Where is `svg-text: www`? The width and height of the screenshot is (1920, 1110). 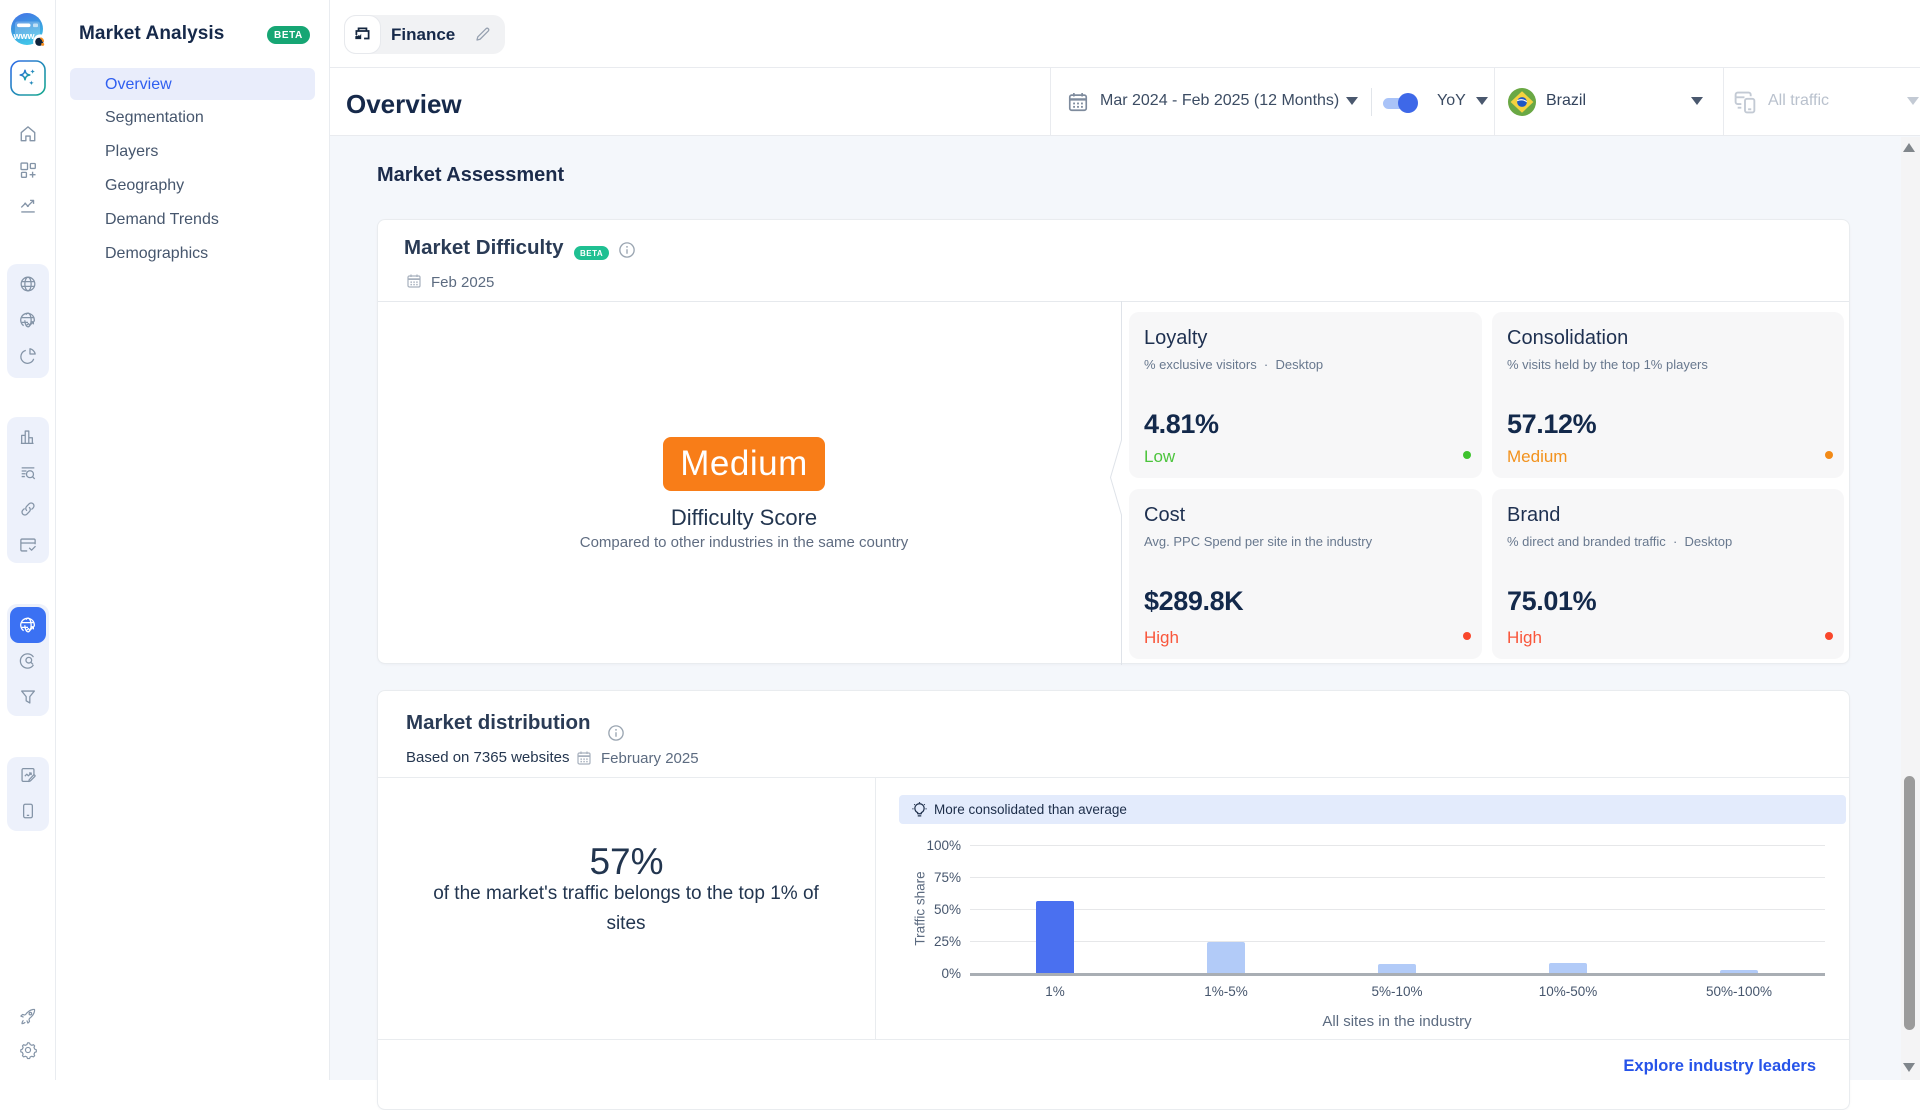 svg-text: www is located at coordinates (24, 36).